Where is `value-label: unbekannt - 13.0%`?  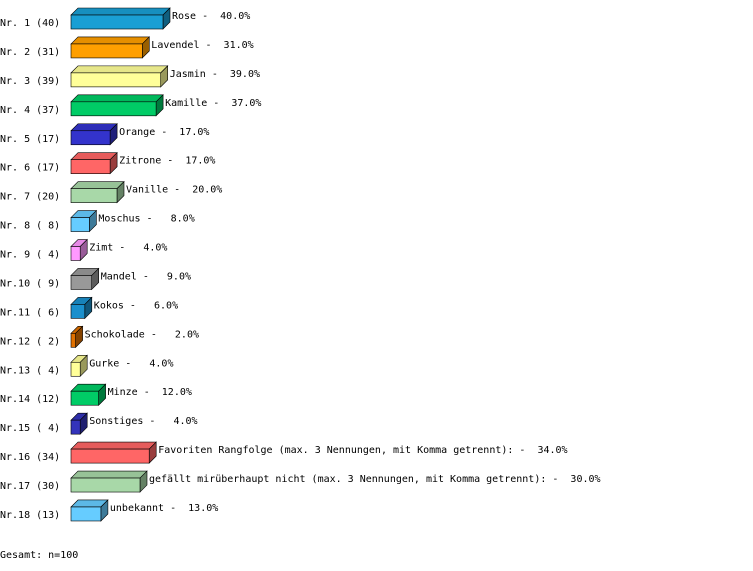
value-label: unbekannt - 13.0% is located at coordinates (164, 508).